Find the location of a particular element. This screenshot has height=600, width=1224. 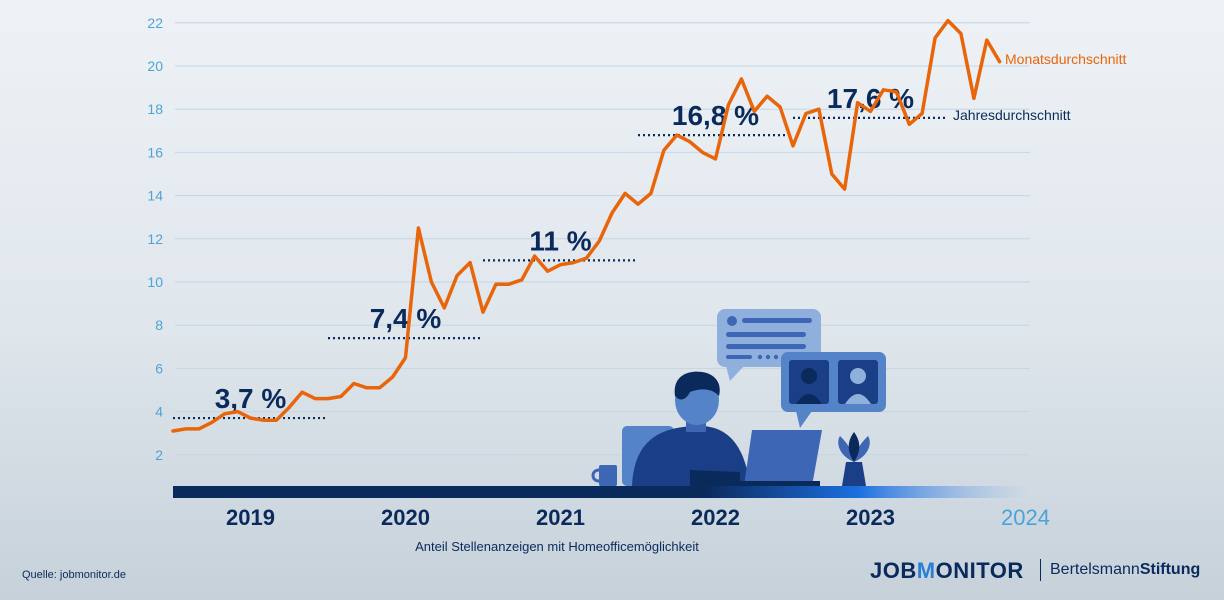

y-tick-label: 4 is located at coordinates (159, 412).